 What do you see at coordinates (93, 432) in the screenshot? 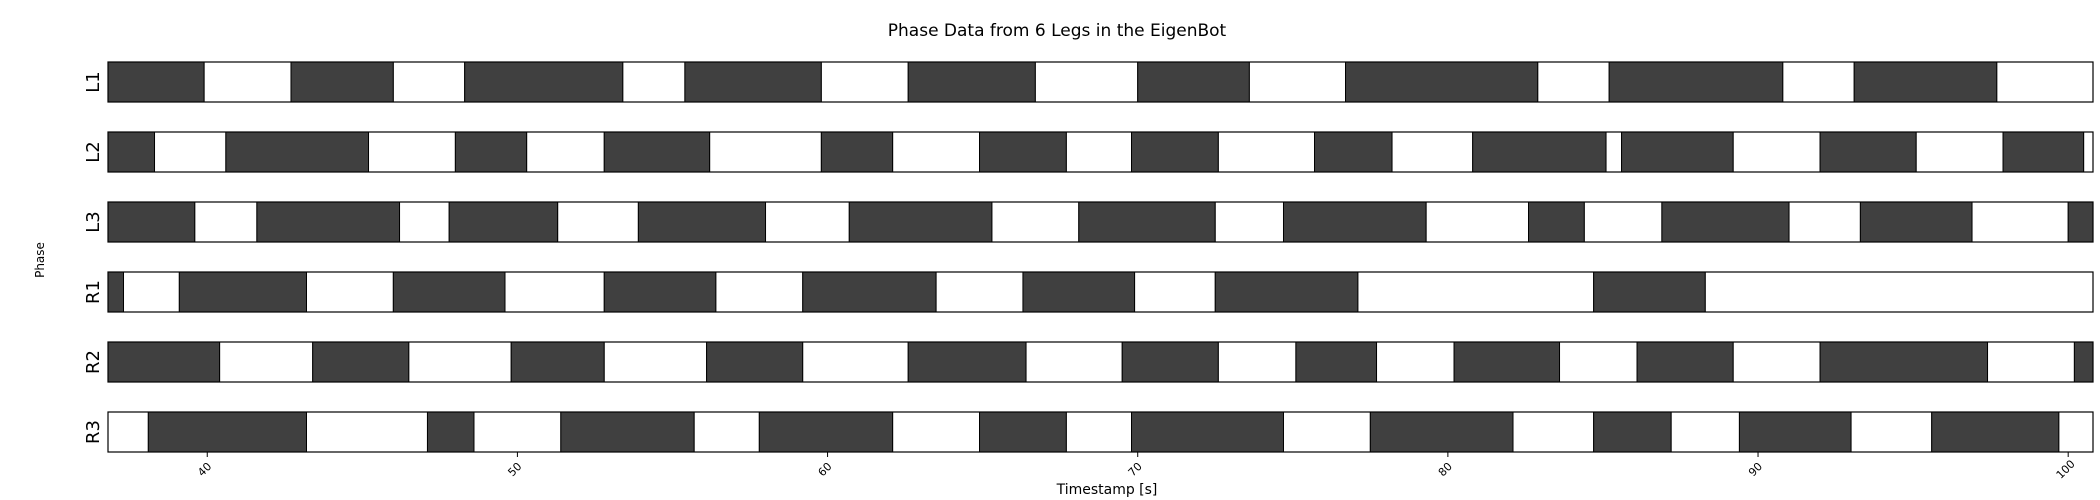
I see `leg-label-r3: R3` at bounding box center [93, 432].